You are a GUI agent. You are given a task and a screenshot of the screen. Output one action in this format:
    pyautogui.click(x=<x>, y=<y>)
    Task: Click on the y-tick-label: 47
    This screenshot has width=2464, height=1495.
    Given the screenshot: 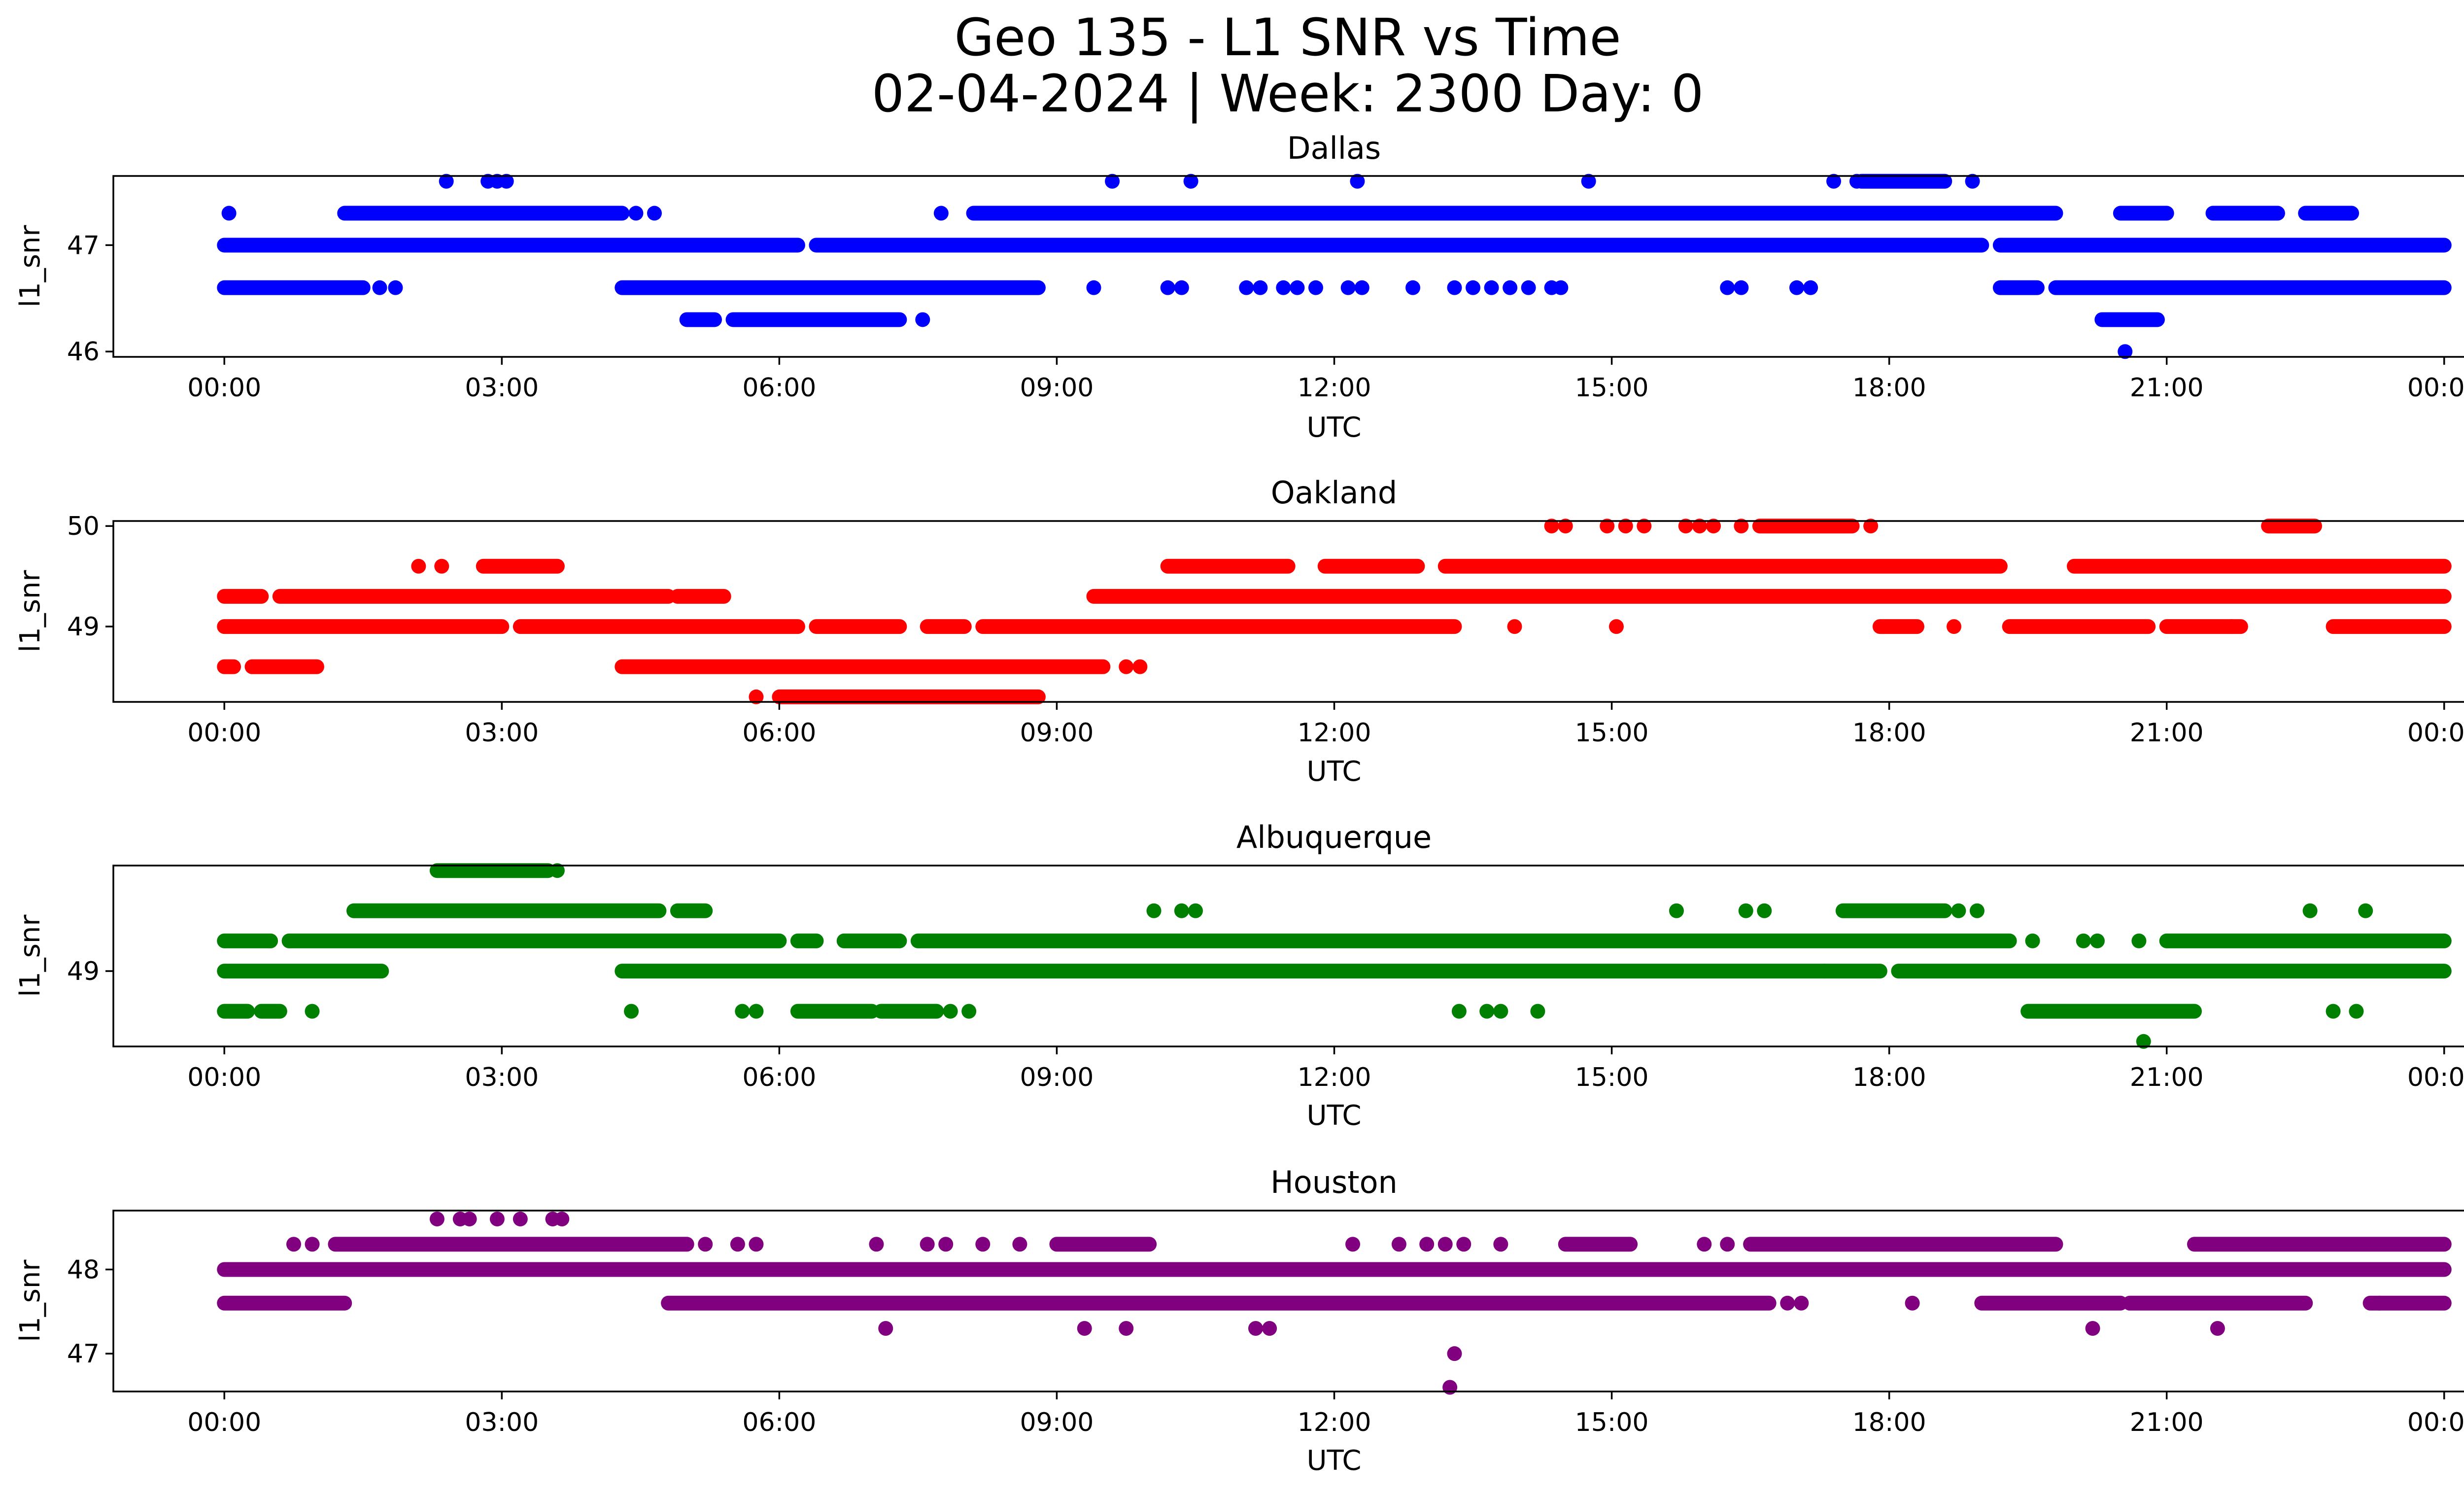 What is the action you would take?
    pyautogui.click(x=83, y=245)
    